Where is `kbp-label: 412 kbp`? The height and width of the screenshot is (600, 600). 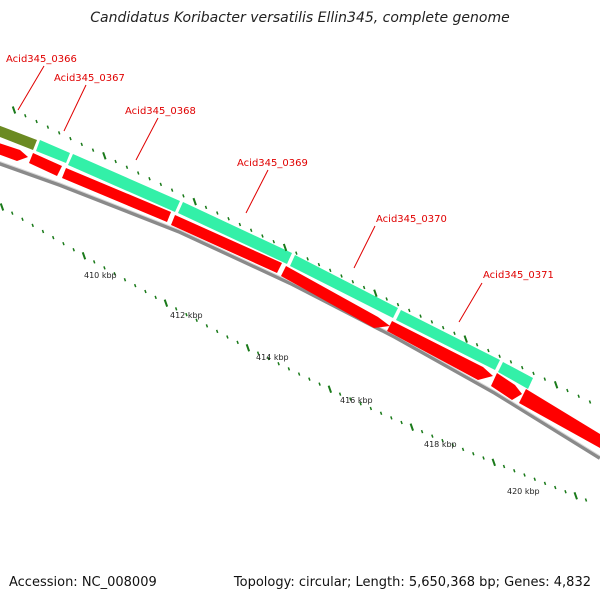
kbp-label: 412 kbp is located at coordinates (186, 315).